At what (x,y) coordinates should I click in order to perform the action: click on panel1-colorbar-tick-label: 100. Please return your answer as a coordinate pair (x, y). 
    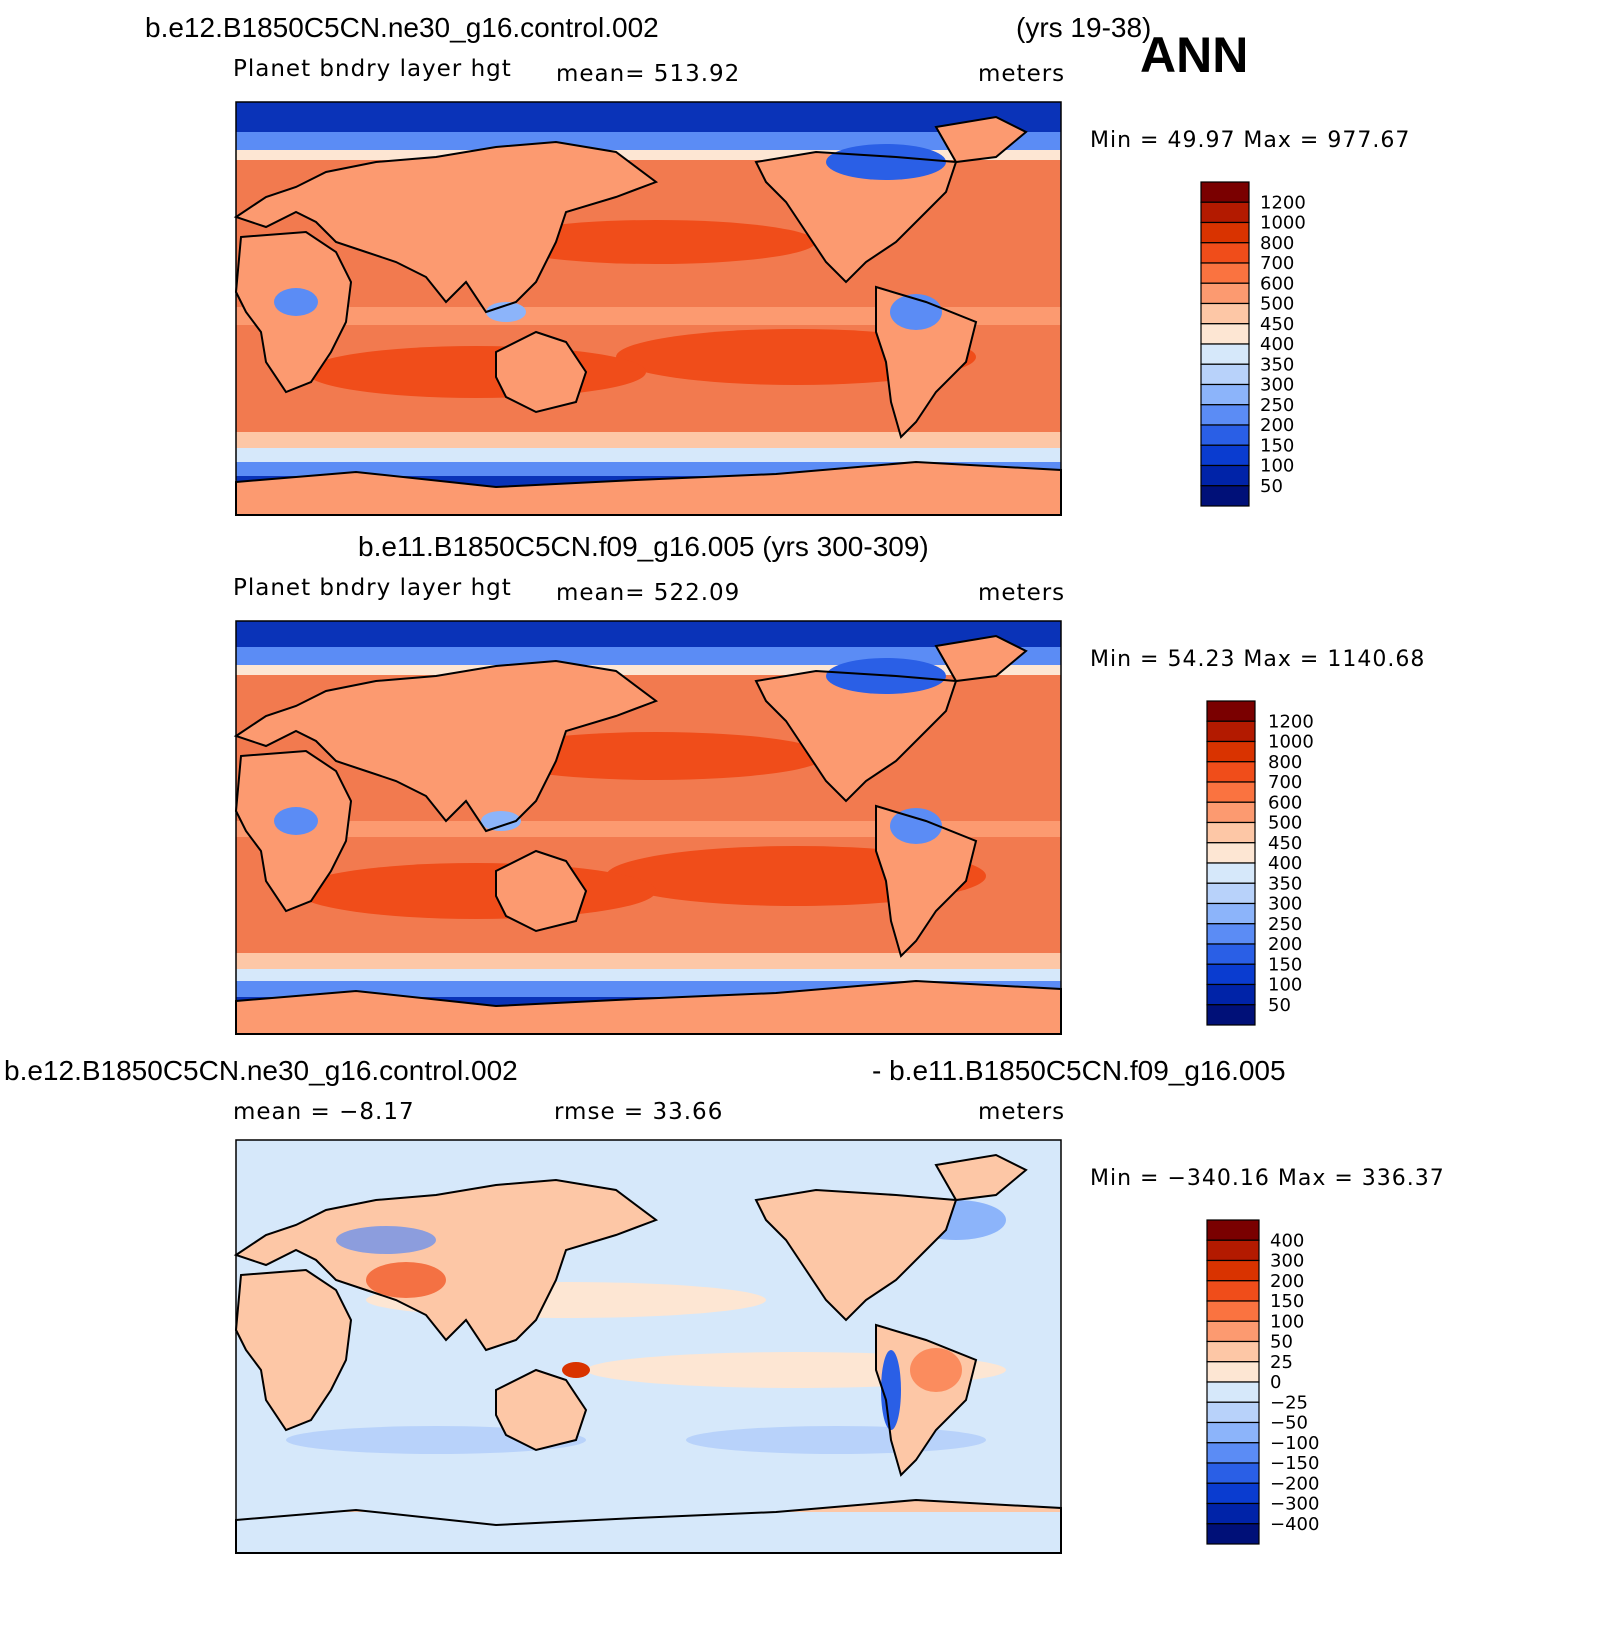
    Looking at the image, I should click on (1277, 466).